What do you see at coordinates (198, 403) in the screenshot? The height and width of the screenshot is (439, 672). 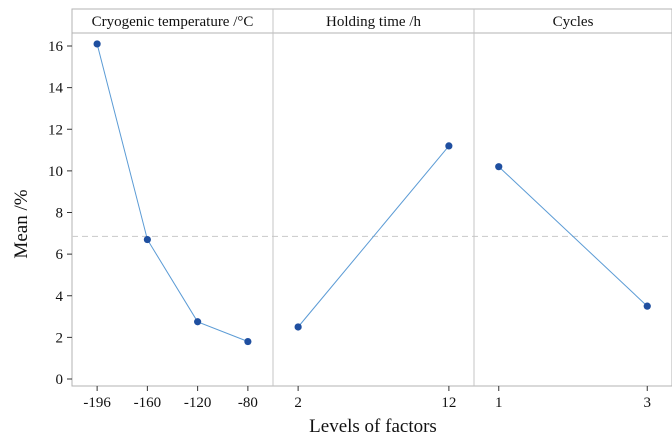 I see `x-tick-label: -120` at bounding box center [198, 403].